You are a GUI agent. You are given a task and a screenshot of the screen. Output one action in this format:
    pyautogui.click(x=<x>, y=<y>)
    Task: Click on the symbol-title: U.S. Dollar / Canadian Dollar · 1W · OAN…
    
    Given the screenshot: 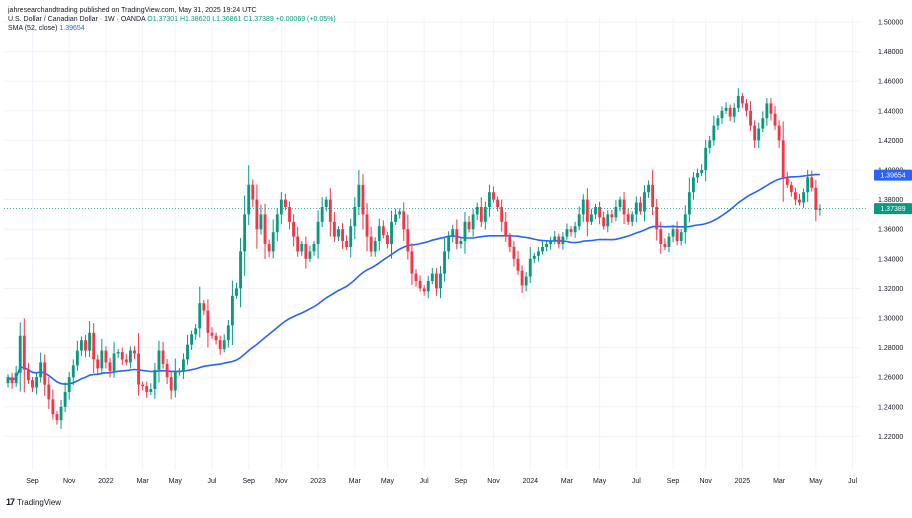 What is the action you would take?
    pyautogui.click(x=77, y=19)
    